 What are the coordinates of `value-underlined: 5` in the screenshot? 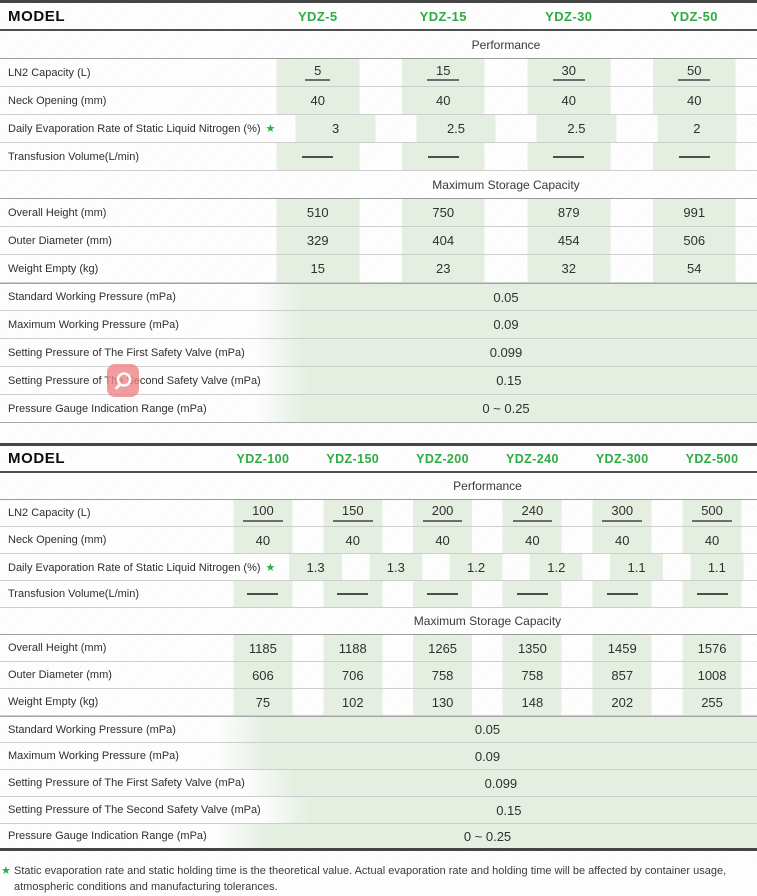 It's located at (317, 72).